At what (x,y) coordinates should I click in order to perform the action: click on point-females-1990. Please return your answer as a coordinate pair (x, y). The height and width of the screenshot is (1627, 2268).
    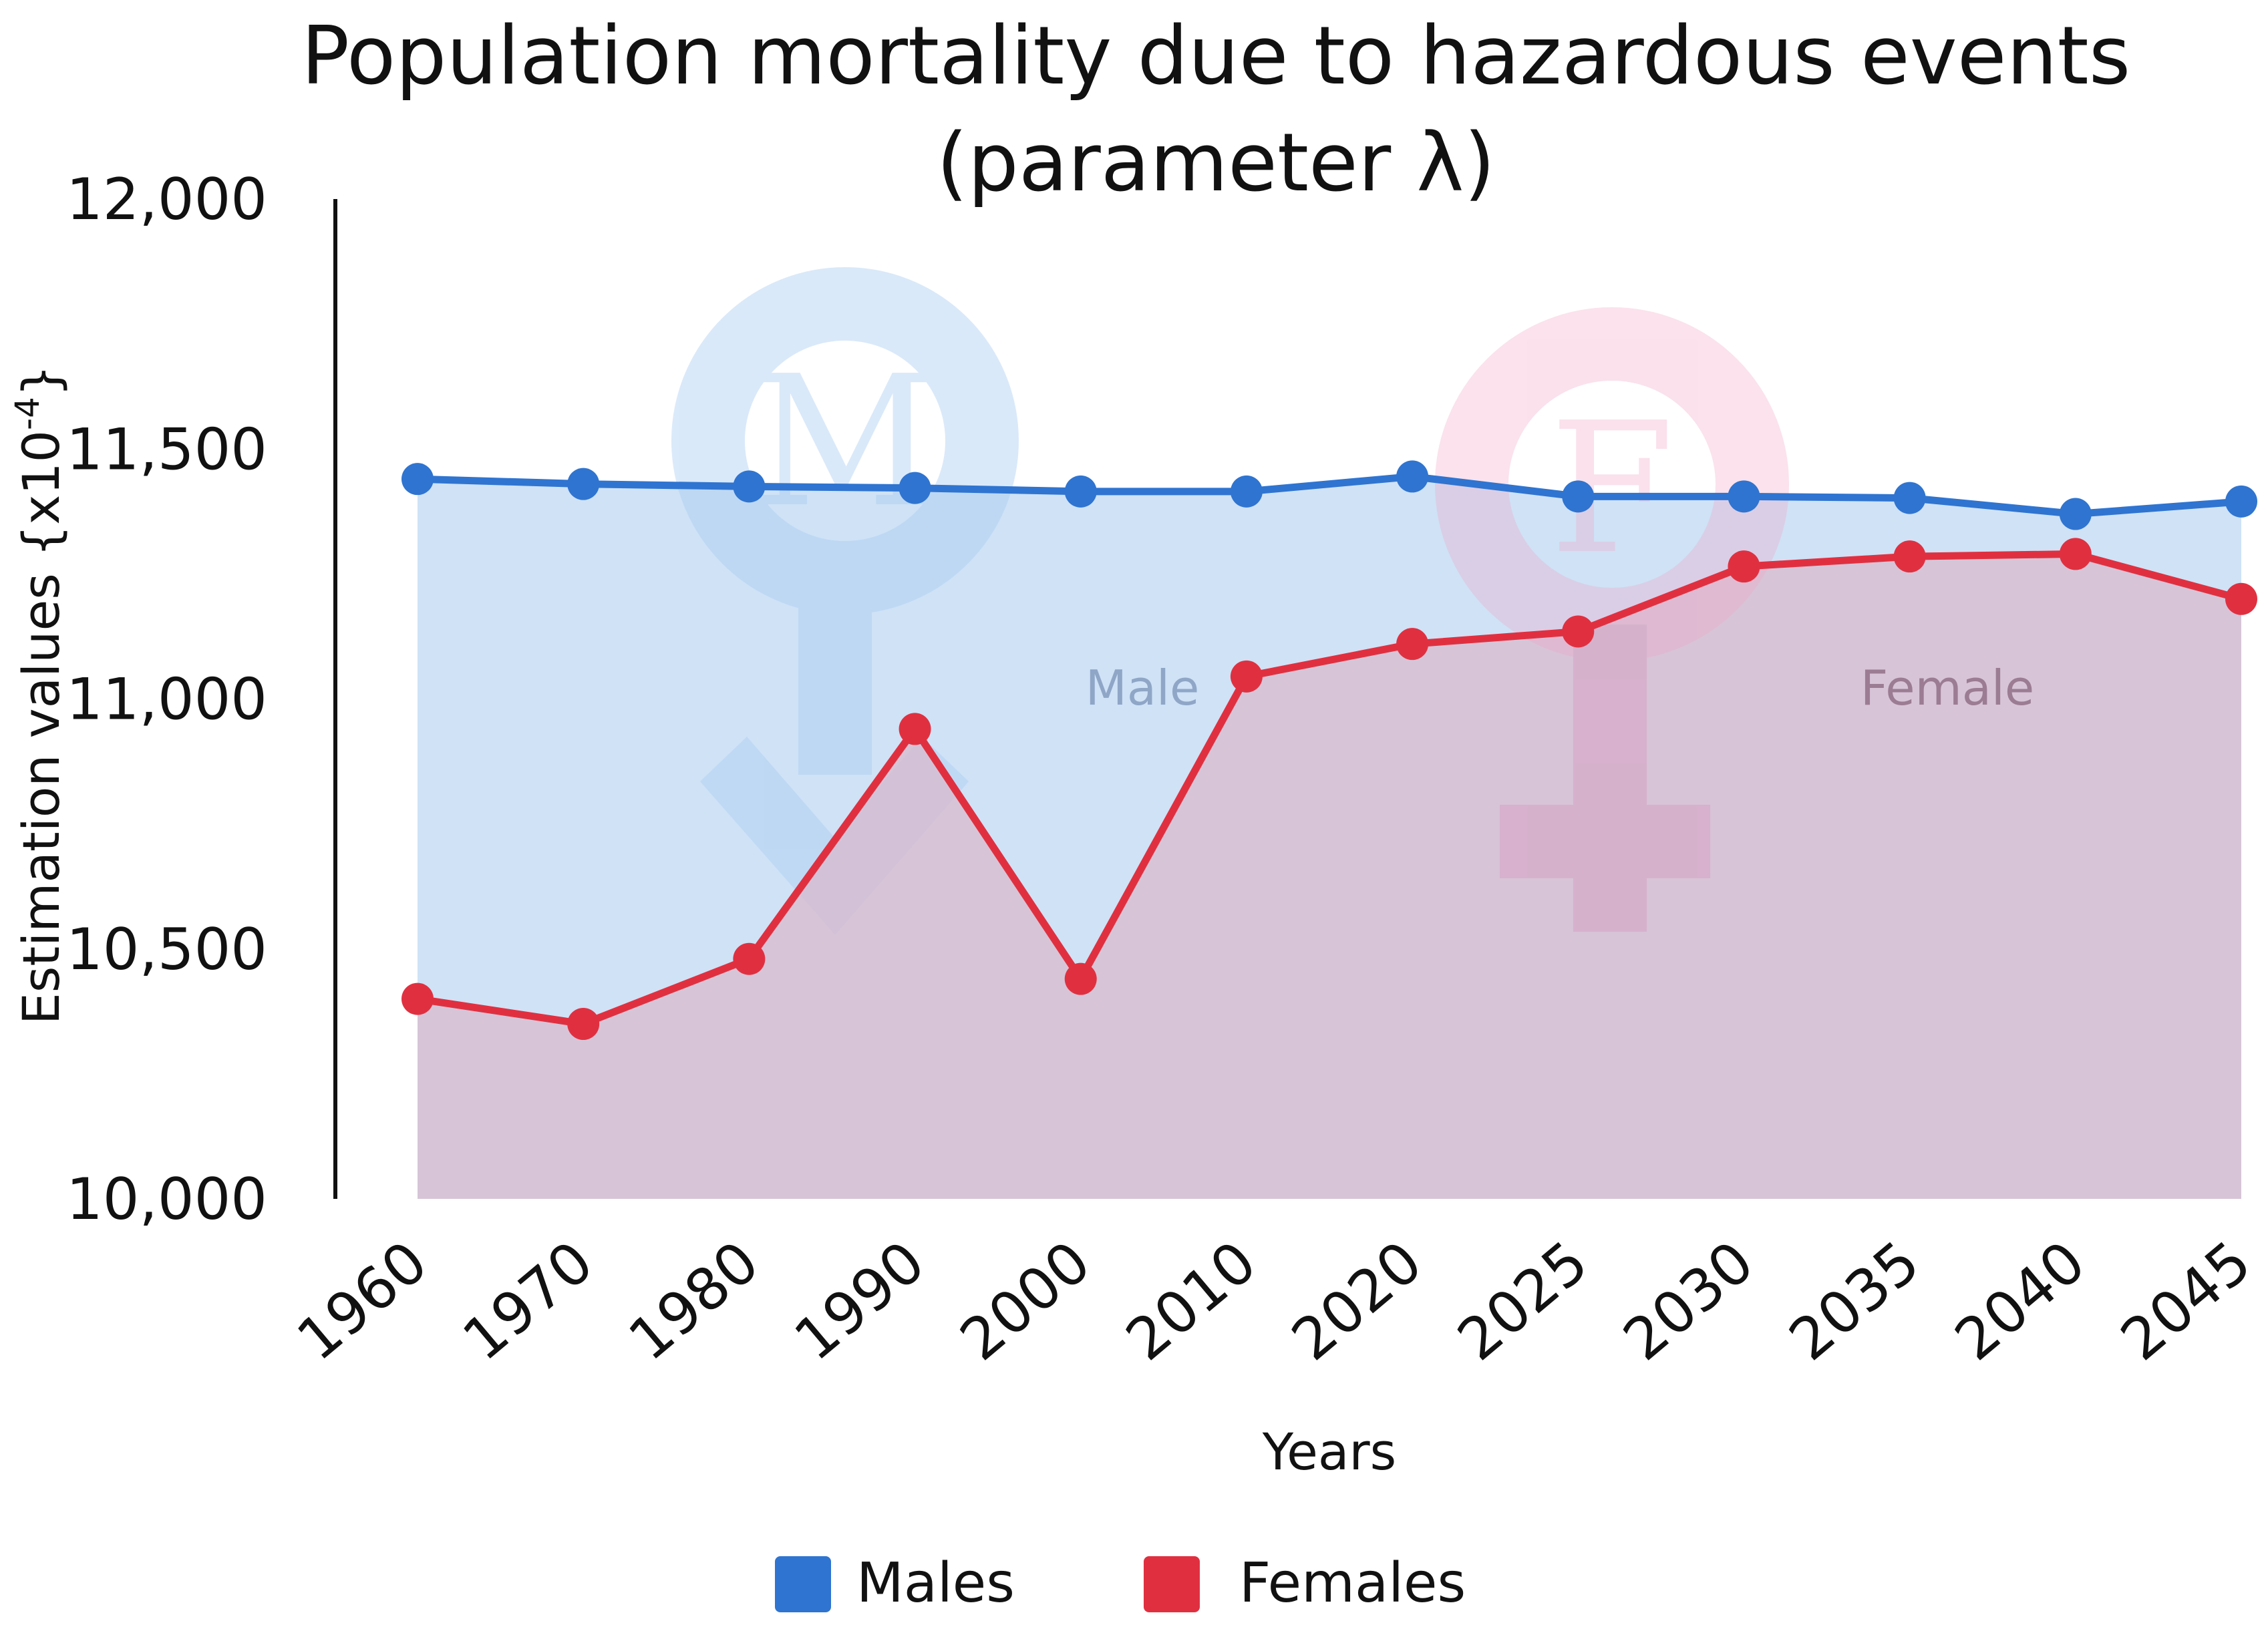
    Looking at the image, I should click on (915, 729).